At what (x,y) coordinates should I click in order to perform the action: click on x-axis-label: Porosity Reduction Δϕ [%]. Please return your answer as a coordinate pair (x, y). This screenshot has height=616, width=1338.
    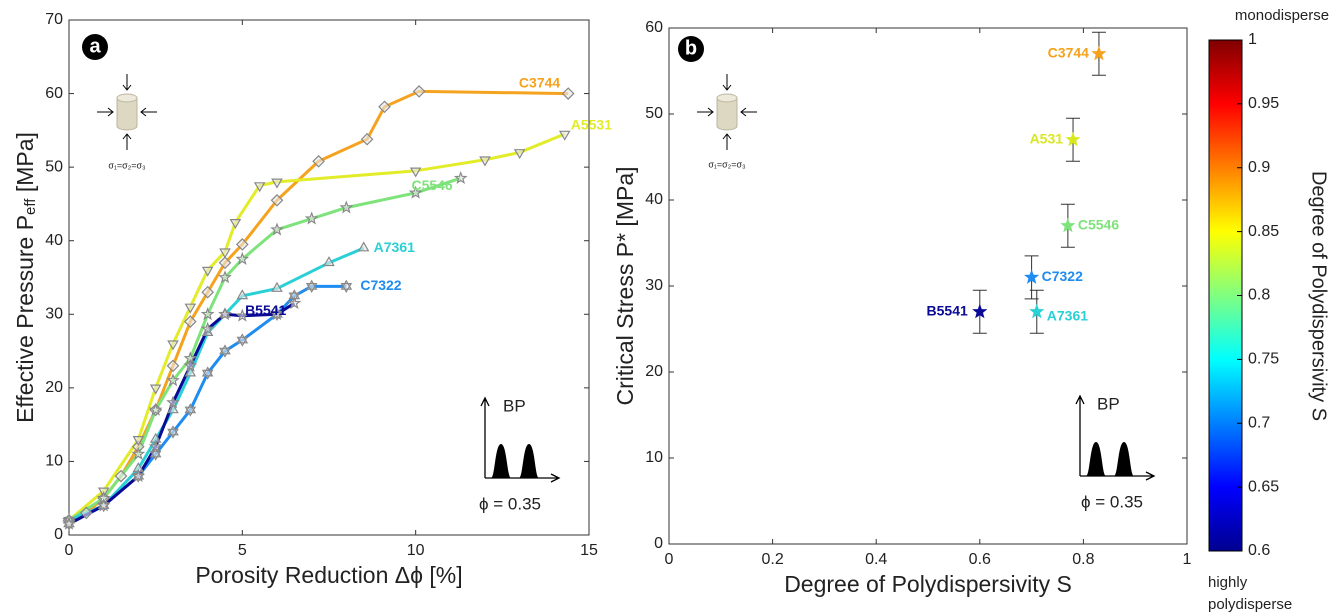
    Looking at the image, I should click on (328, 575).